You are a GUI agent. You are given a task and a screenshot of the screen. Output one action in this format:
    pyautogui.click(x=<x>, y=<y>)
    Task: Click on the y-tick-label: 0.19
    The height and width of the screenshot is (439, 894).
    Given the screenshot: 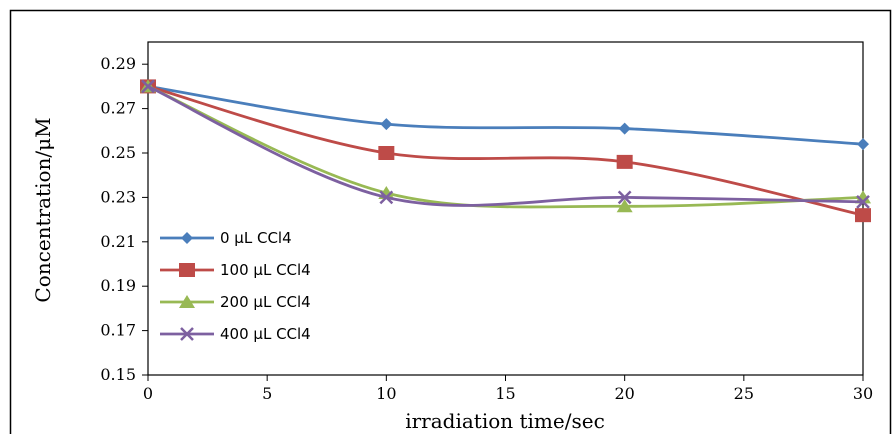 What is the action you would take?
    pyautogui.click(x=118, y=285)
    